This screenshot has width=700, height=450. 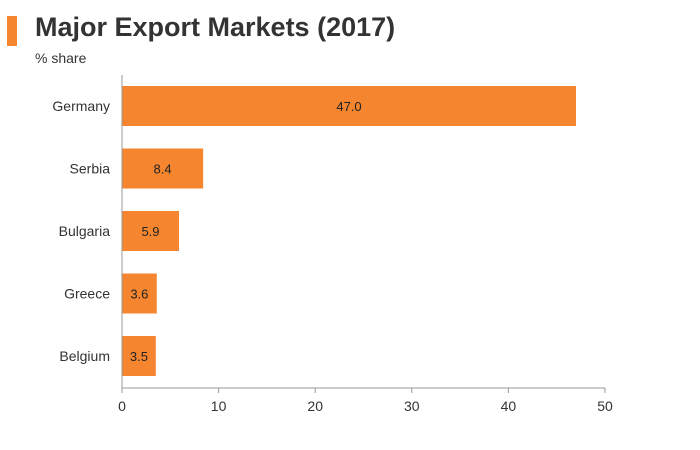 I want to click on x-tick-label-20: 20, so click(x=315, y=406).